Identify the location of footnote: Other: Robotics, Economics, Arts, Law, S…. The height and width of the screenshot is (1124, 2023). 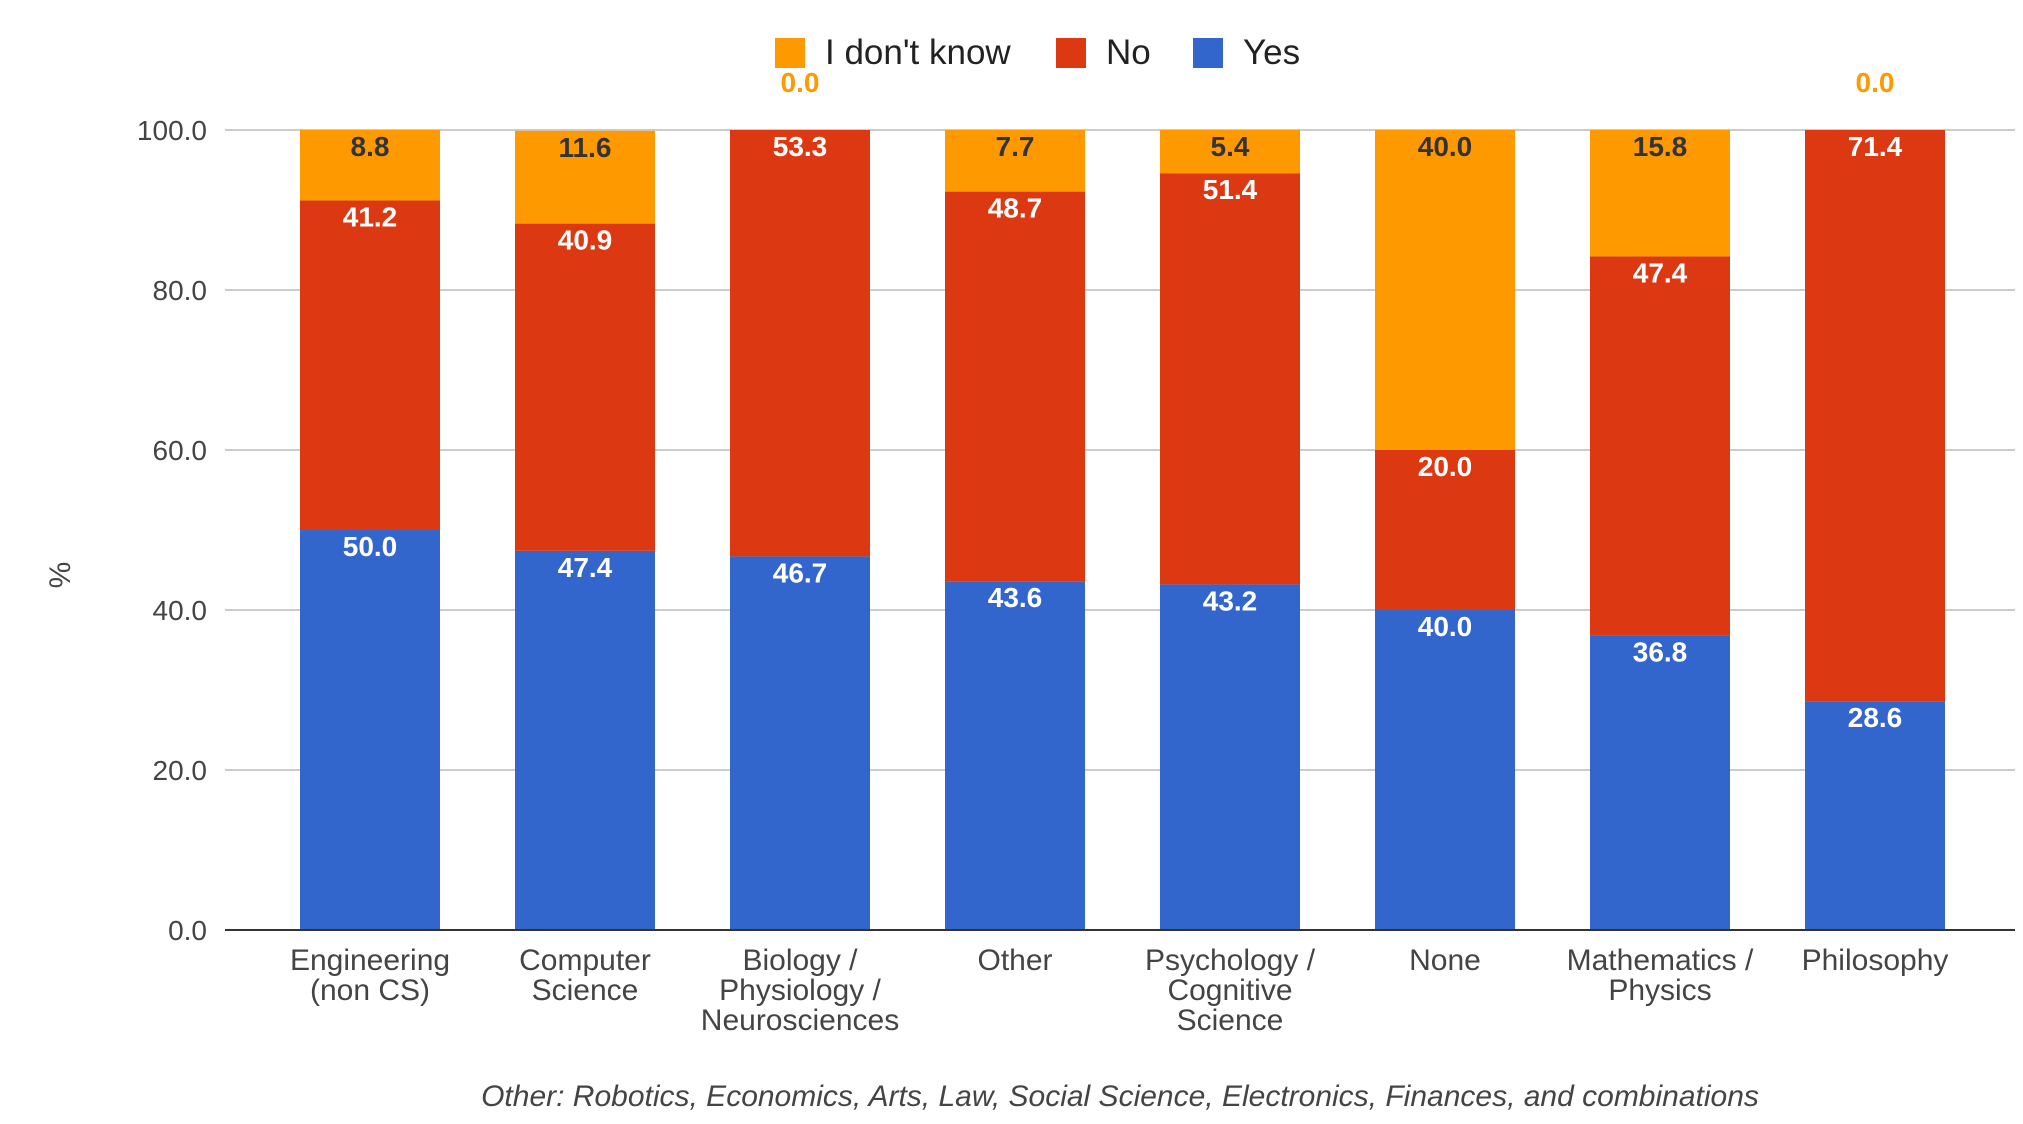
(1120, 1096).